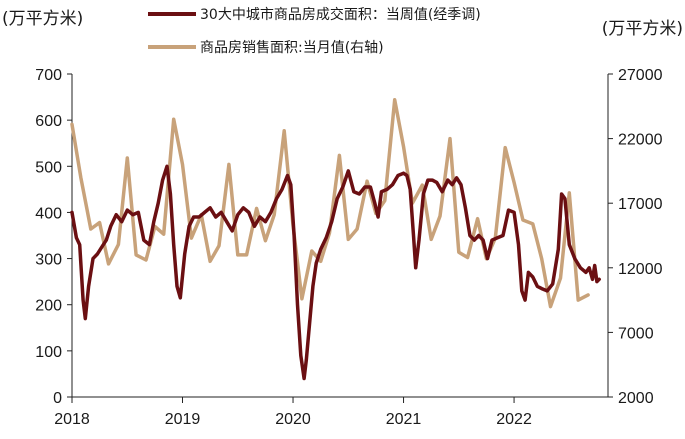  What do you see at coordinates (48, 306) in the screenshot?
I see `y-left-tick-label: 200` at bounding box center [48, 306].